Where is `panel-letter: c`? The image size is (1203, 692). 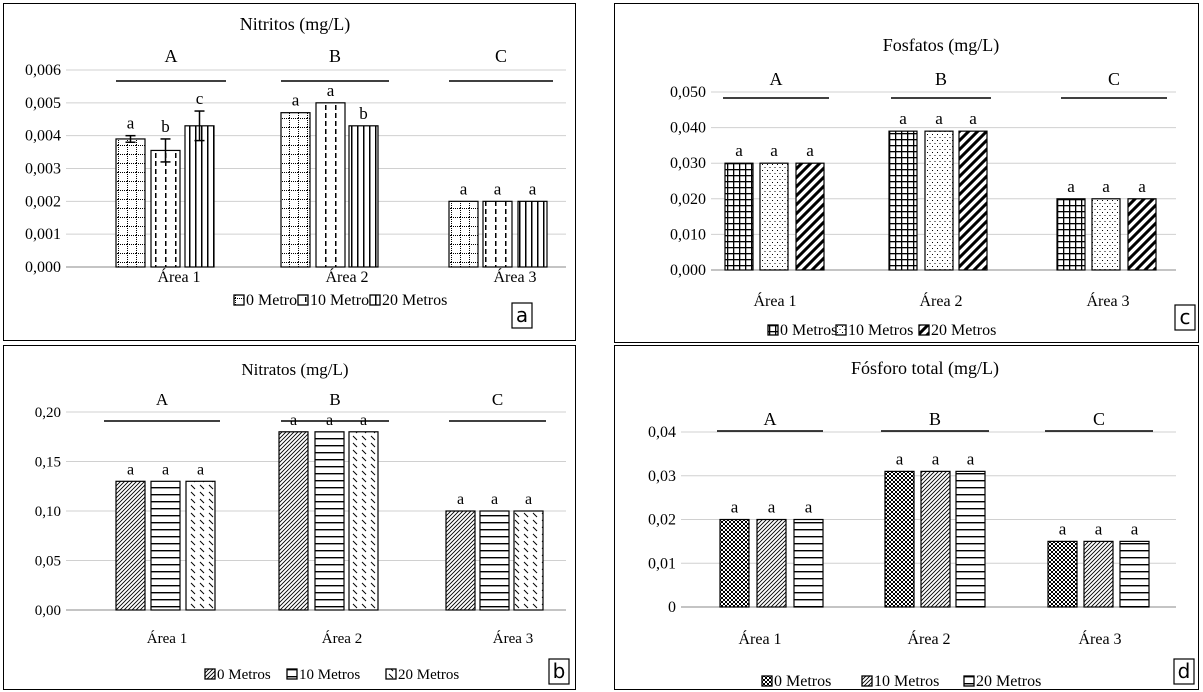 panel-letter: c is located at coordinates (1185, 317).